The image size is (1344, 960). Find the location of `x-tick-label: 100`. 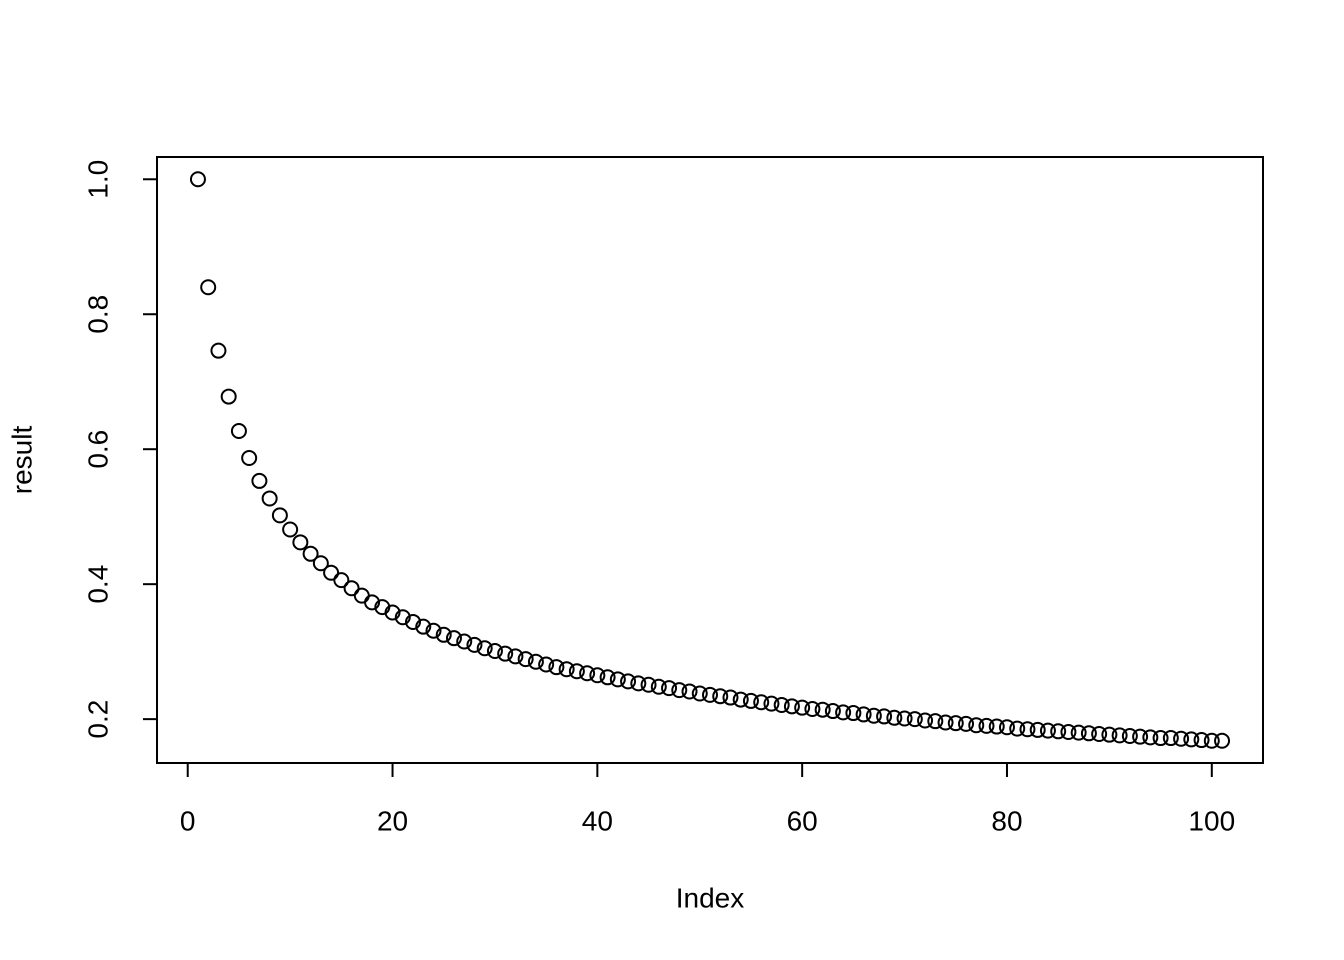

x-tick-label: 100 is located at coordinates (1211, 820).